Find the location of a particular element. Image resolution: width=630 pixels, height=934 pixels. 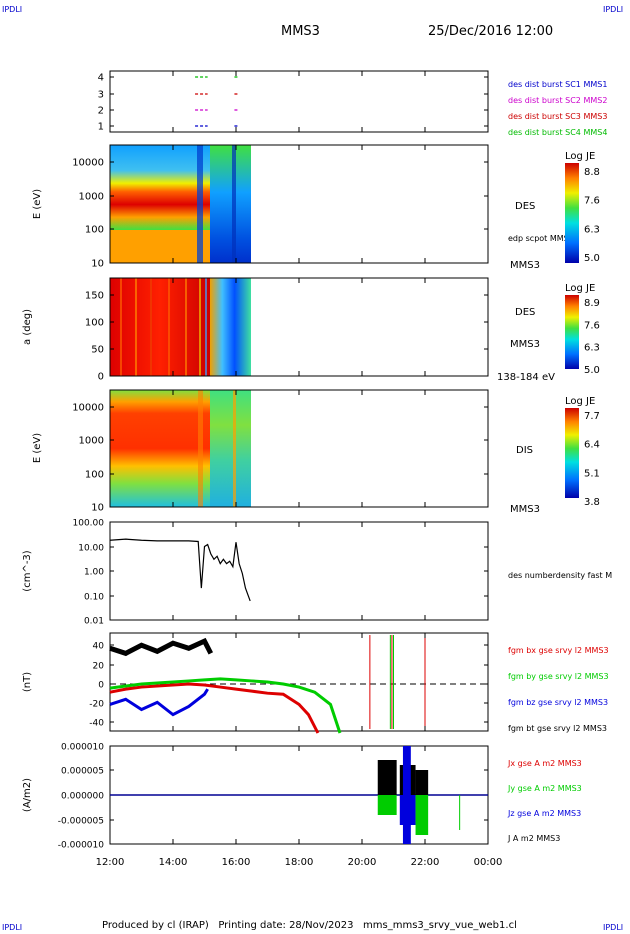

colorbar-tick-label: 8.8 is located at coordinates (592, 172).